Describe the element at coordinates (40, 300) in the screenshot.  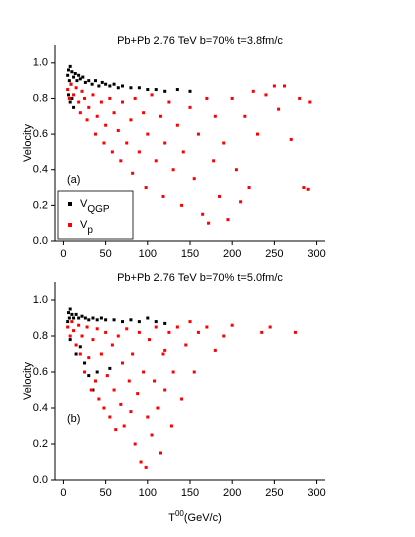
I see `y-tick-label: 1.0` at that location.